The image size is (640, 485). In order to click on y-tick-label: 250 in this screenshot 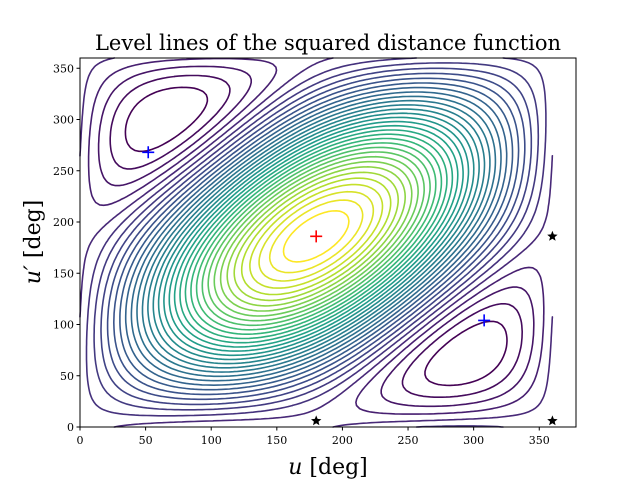, I will do `click(63, 171)`.